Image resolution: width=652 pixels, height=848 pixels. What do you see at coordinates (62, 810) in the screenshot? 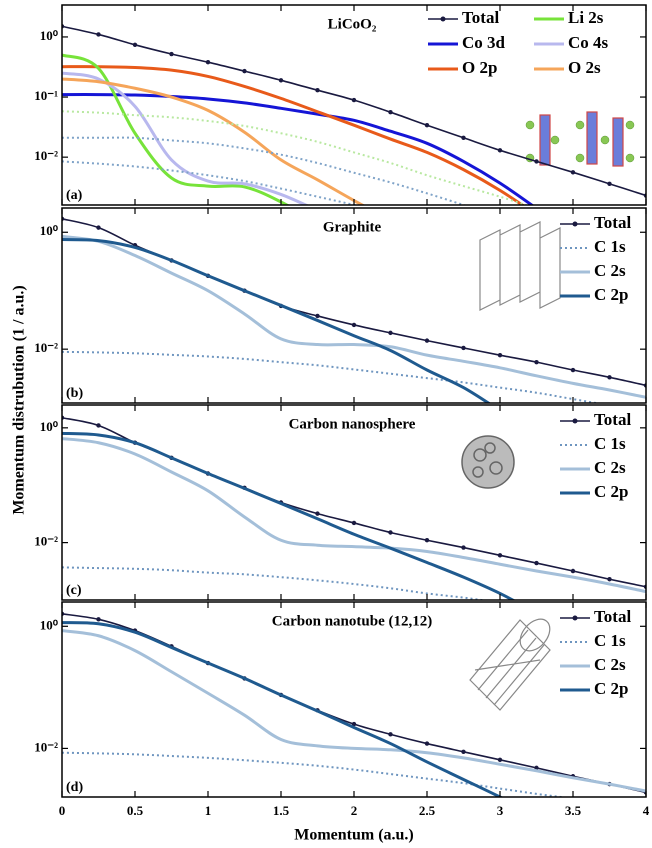
I see `x-tick-label: 0` at bounding box center [62, 810].